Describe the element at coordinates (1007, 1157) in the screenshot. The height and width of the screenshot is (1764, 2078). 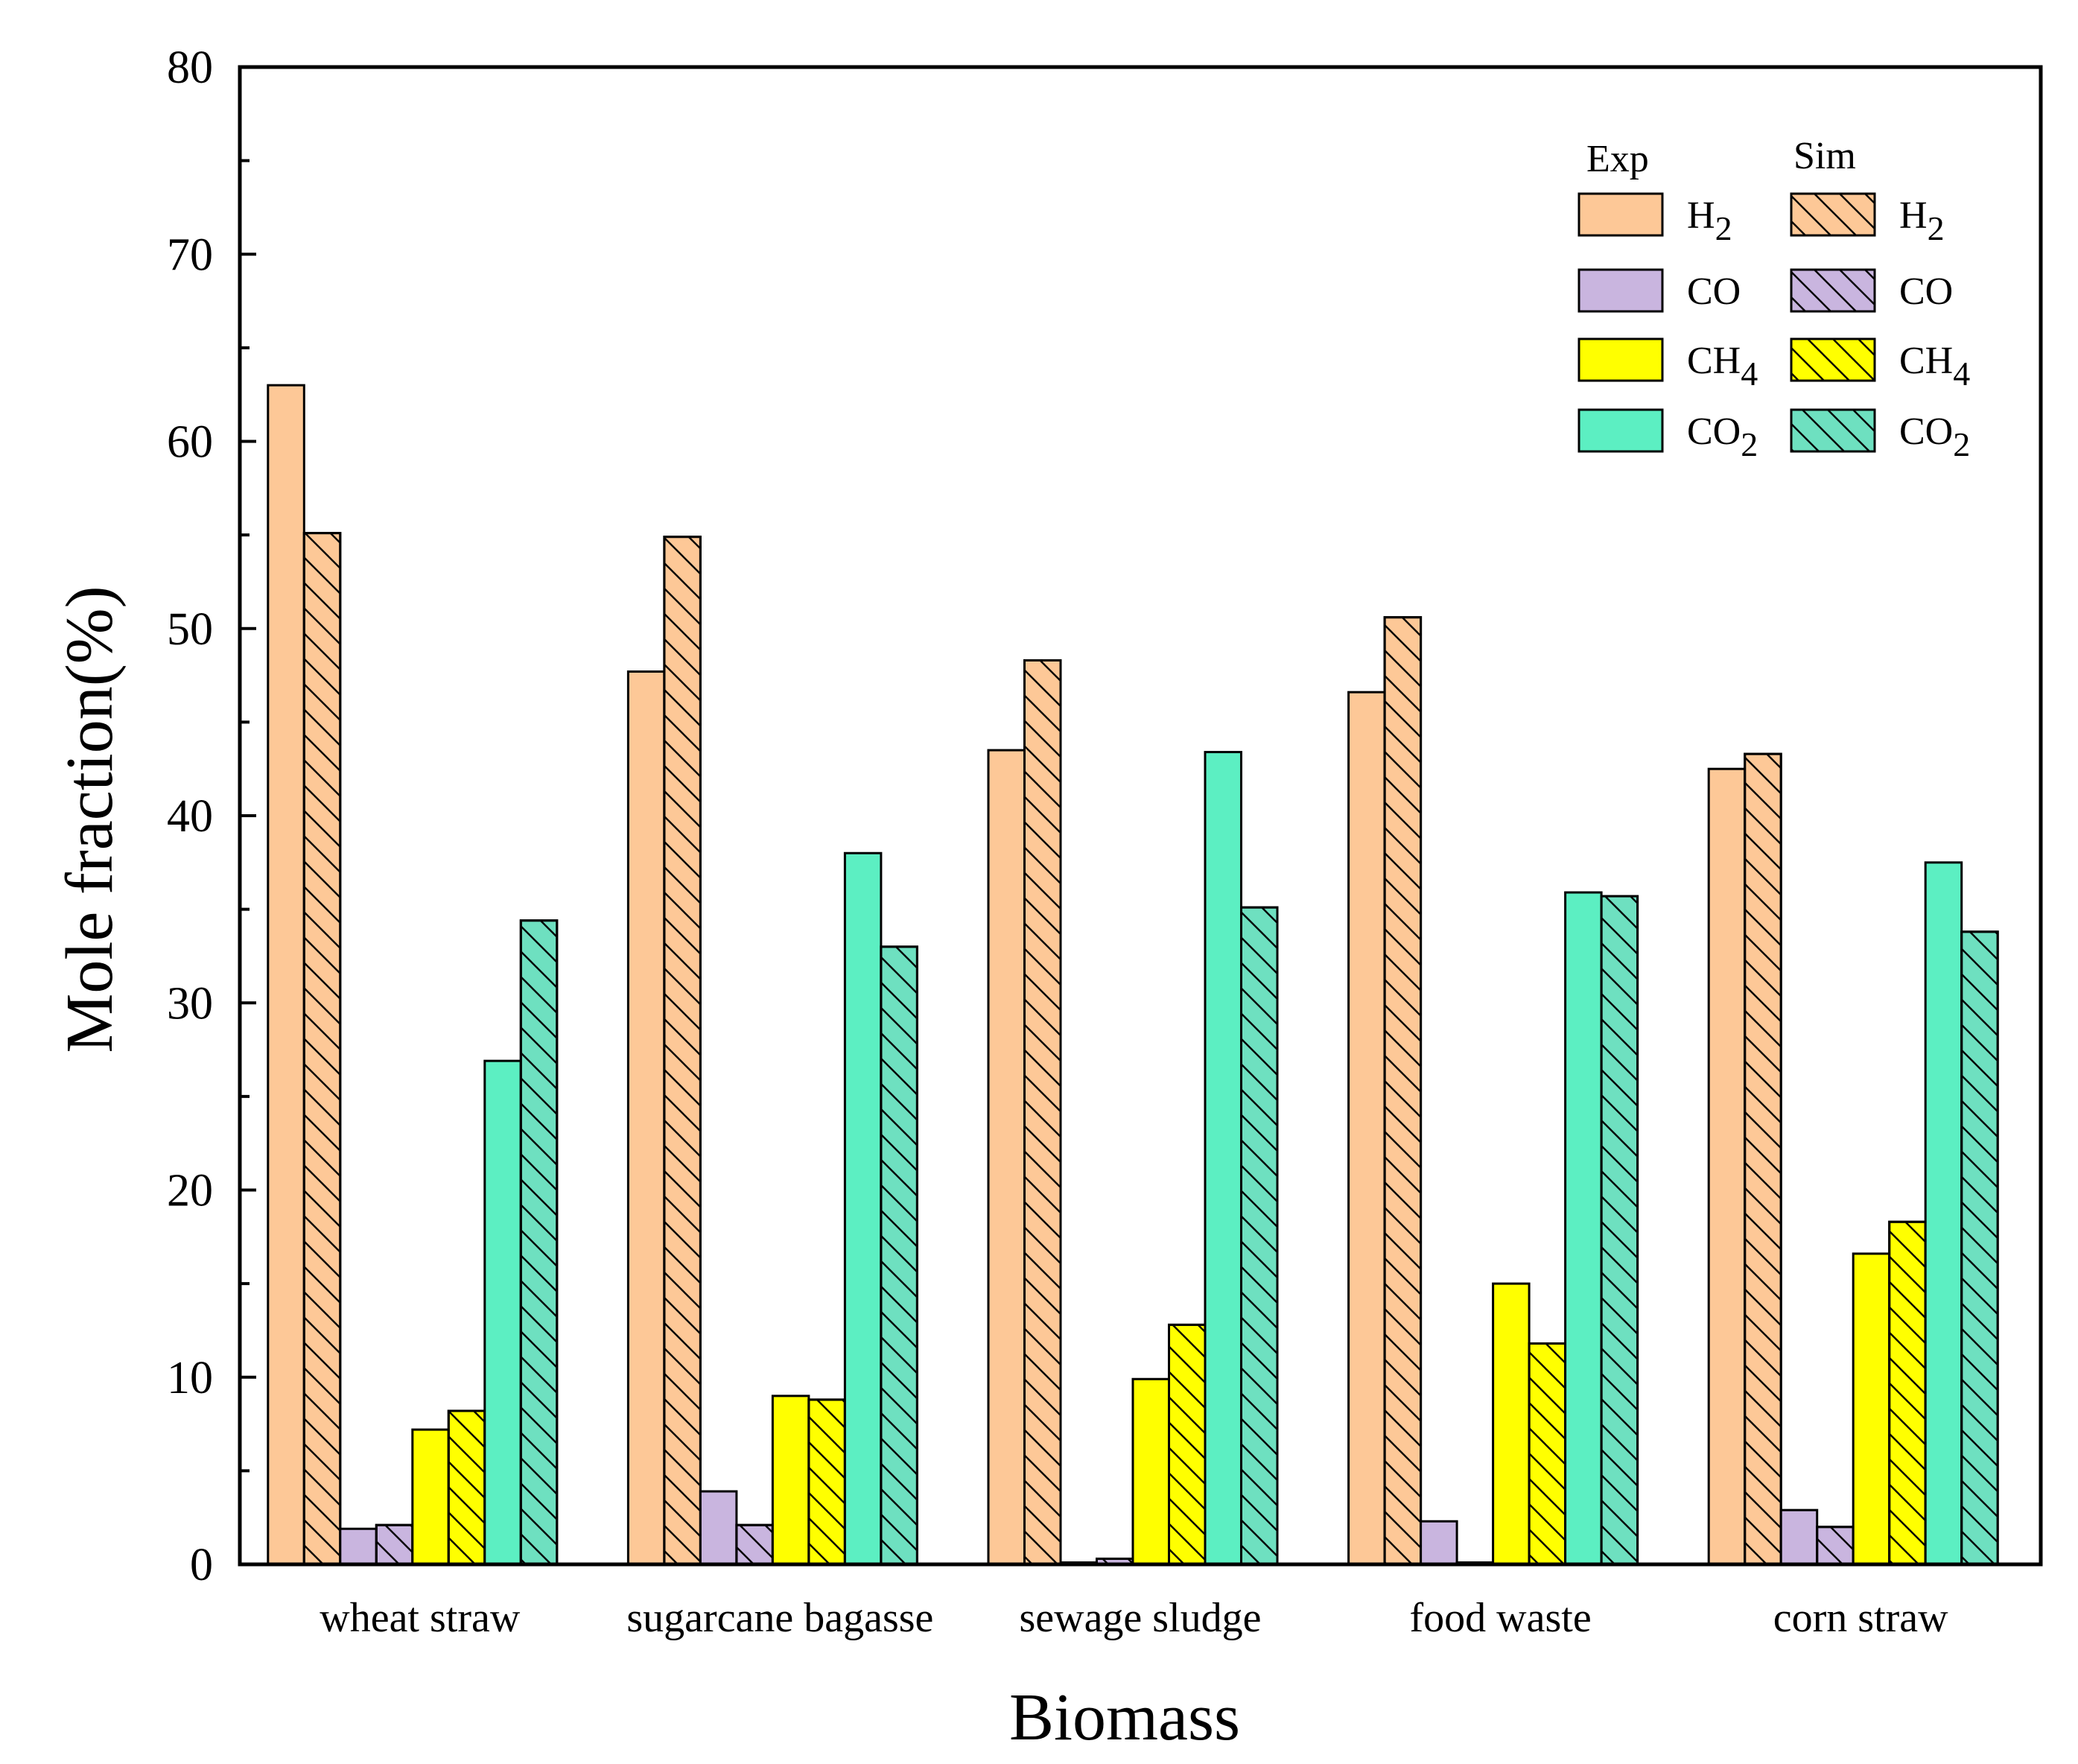
I see `bar-exp-h2-sewage-sludge` at that location.